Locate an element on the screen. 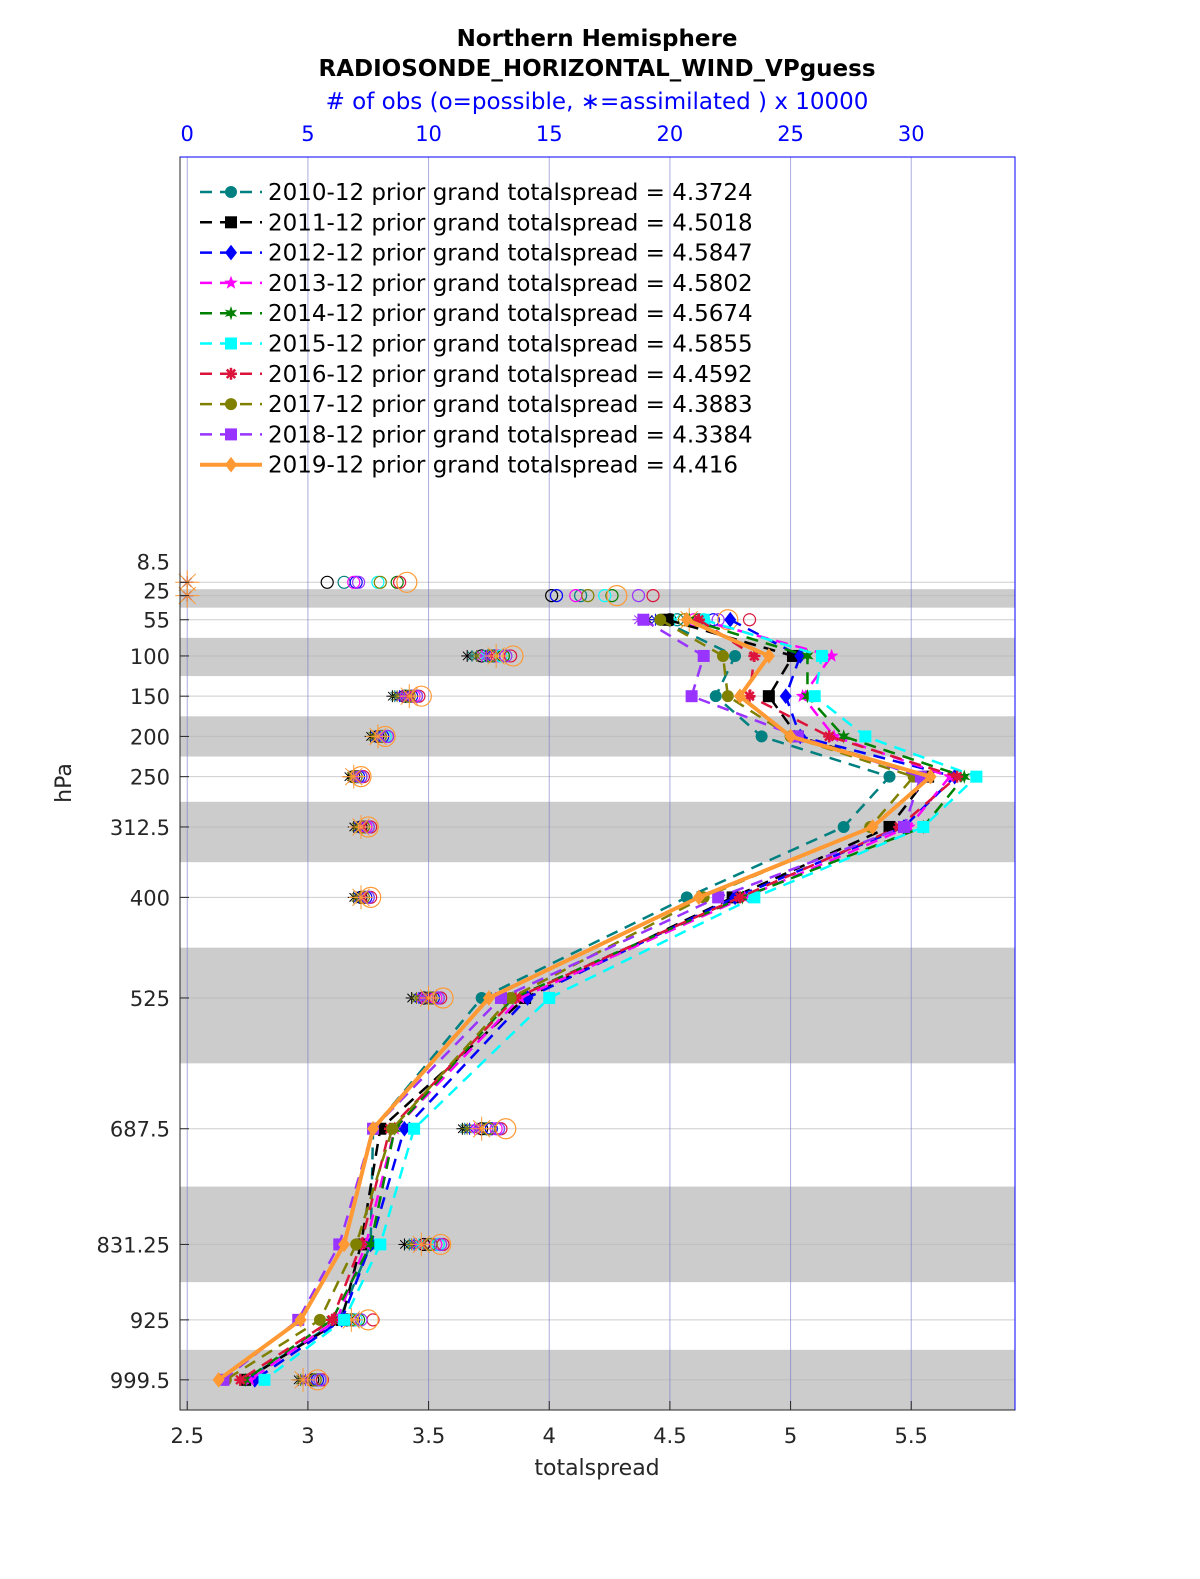 The image size is (1200, 1579). top-tick-label: 20 is located at coordinates (670, 134).